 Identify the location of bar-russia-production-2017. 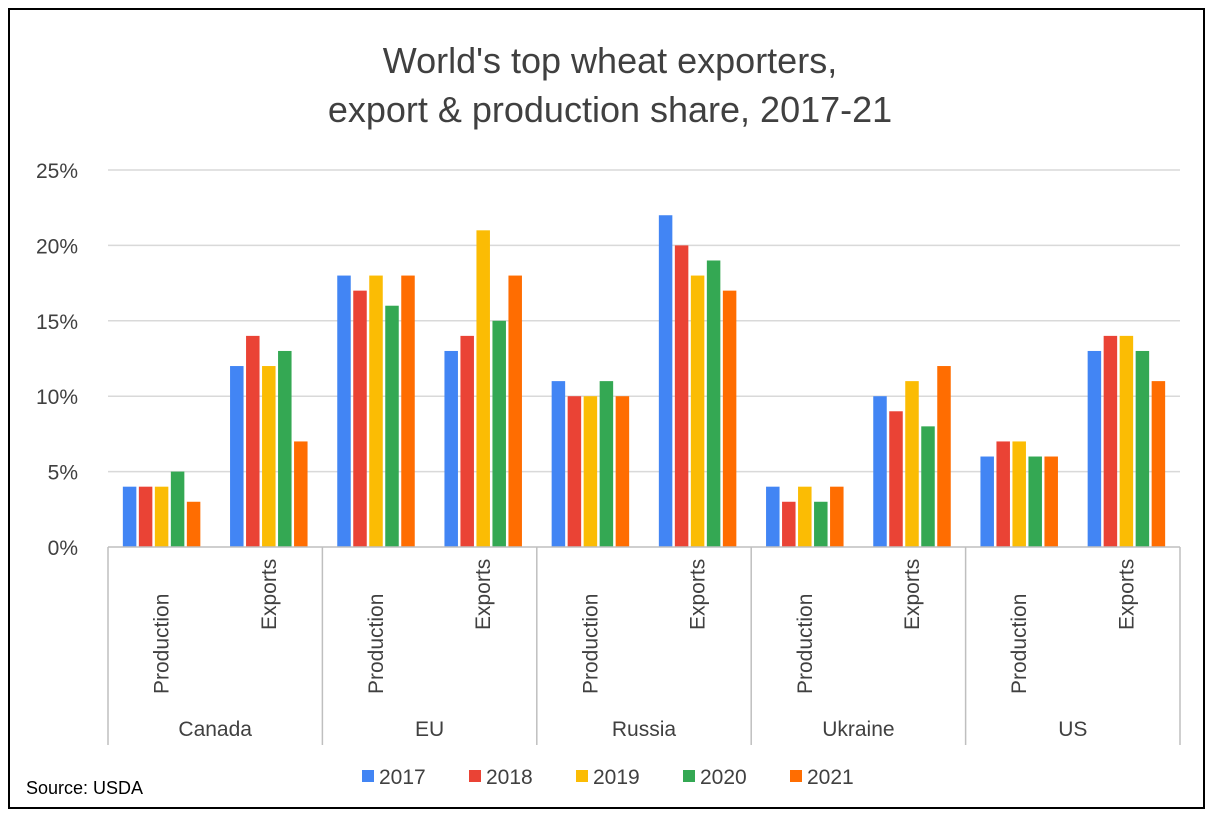
(558, 464).